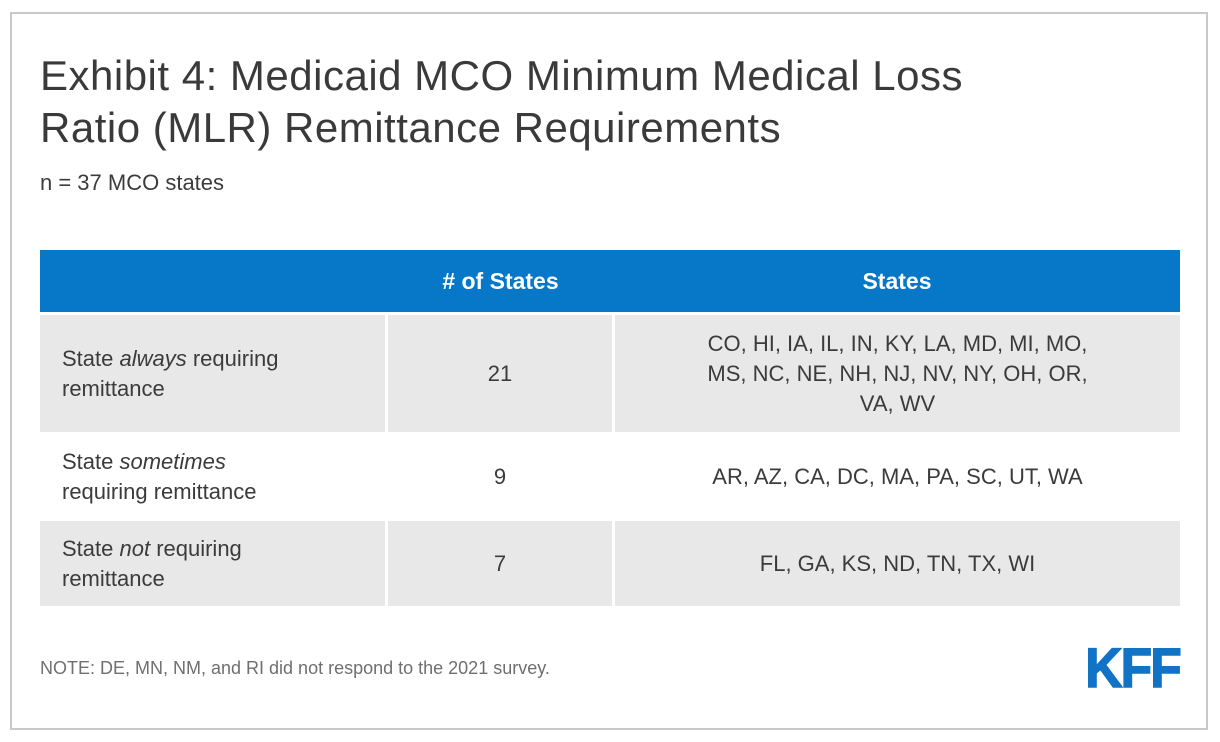 The width and height of the screenshot is (1220, 742). Describe the element at coordinates (132, 182) in the screenshot. I see `exhibit-subtitle: n = 37 MCO states` at that location.